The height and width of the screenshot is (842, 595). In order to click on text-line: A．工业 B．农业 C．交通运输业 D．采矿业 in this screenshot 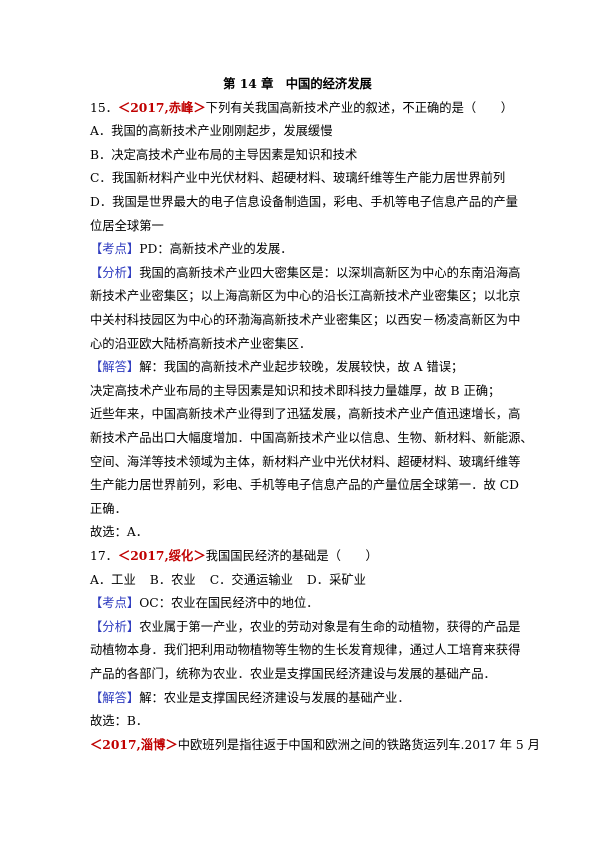, I will do `click(235, 580)`.